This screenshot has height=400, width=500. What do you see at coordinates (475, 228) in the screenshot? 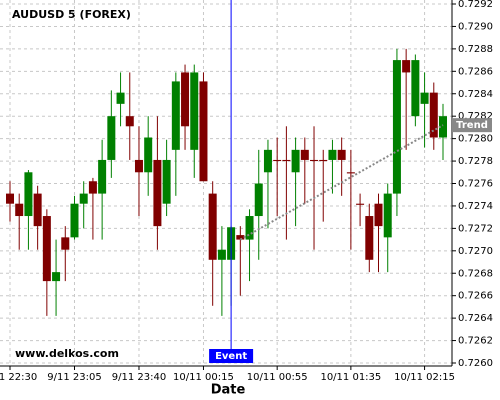
I see `y-tick-label: 0.7272` at bounding box center [475, 228].